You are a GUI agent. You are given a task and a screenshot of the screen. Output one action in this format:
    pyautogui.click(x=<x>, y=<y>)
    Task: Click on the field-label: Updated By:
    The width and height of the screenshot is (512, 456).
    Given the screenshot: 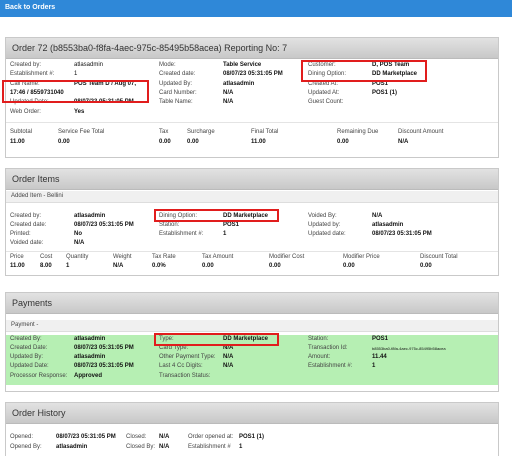 What is the action you would take?
    pyautogui.click(x=27, y=357)
    